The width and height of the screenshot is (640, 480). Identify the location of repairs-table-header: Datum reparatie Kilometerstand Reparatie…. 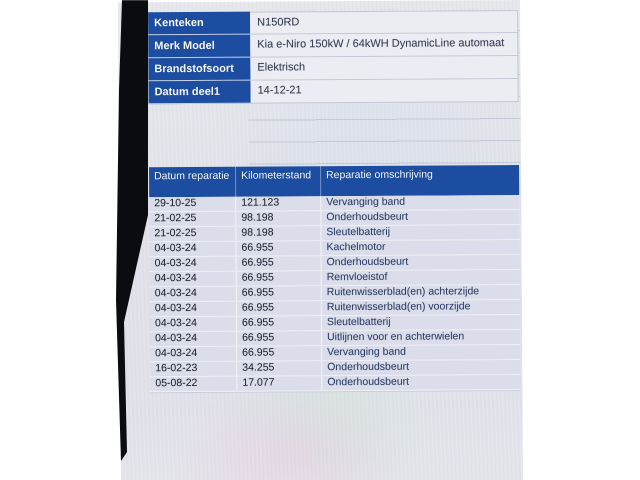
(334, 181).